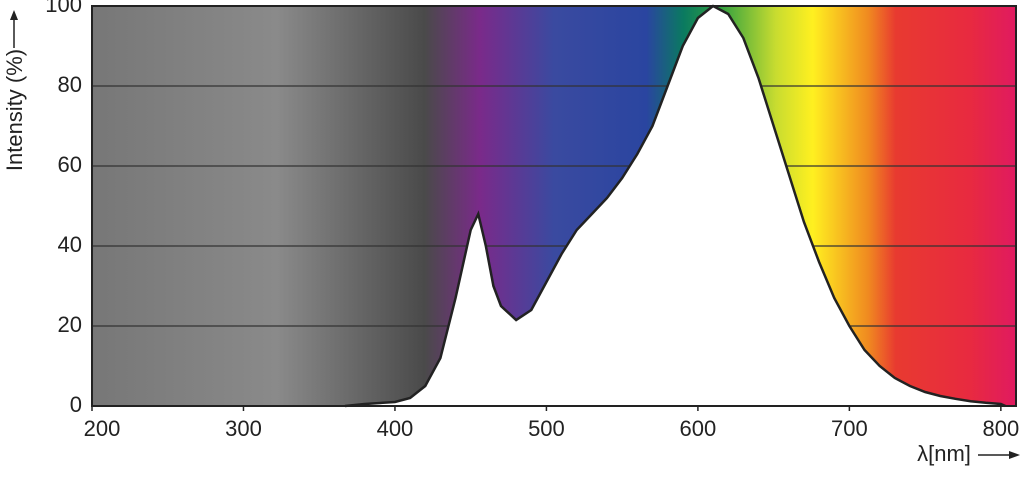 This screenshot has height=478, width=1024. I want to click on y-tick-label: 80, so click(70, 84).